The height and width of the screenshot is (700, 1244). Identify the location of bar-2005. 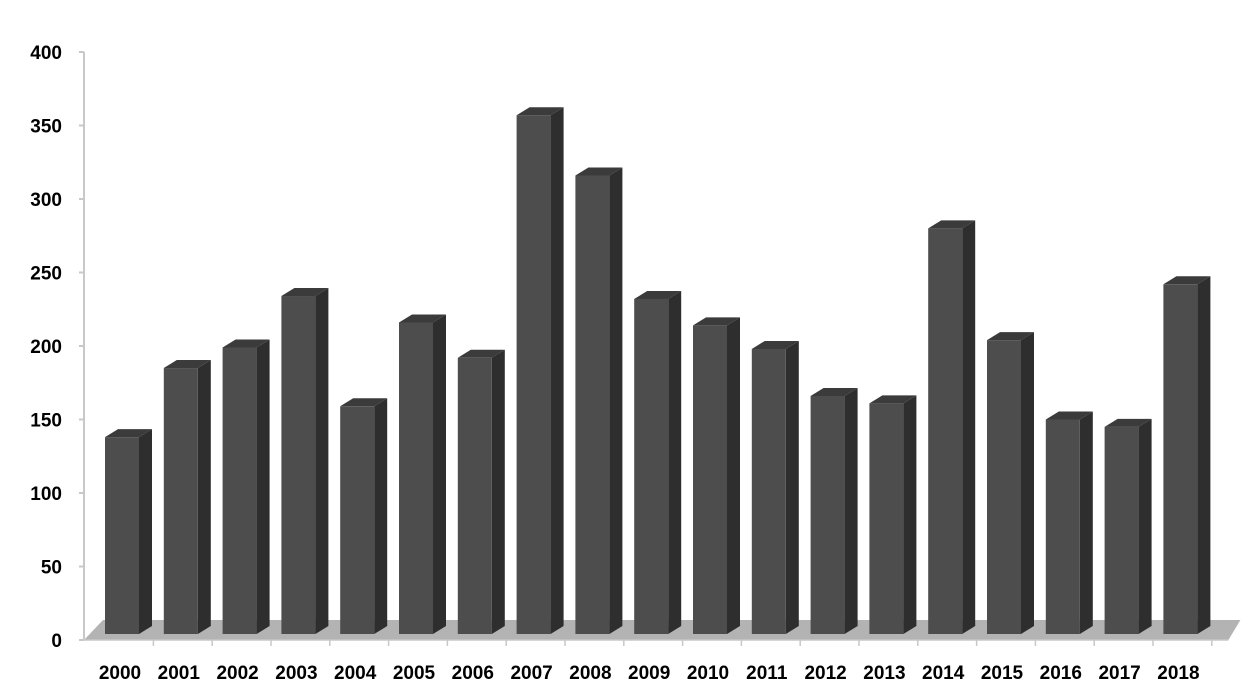
(422, 474).